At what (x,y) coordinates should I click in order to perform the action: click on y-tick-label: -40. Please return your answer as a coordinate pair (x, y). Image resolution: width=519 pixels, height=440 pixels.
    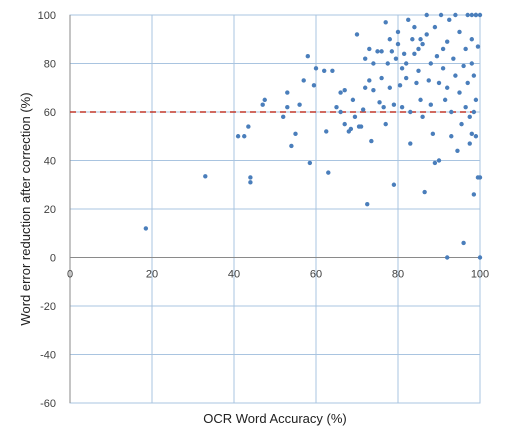
    Looking at the image, I should click on (48, 356).